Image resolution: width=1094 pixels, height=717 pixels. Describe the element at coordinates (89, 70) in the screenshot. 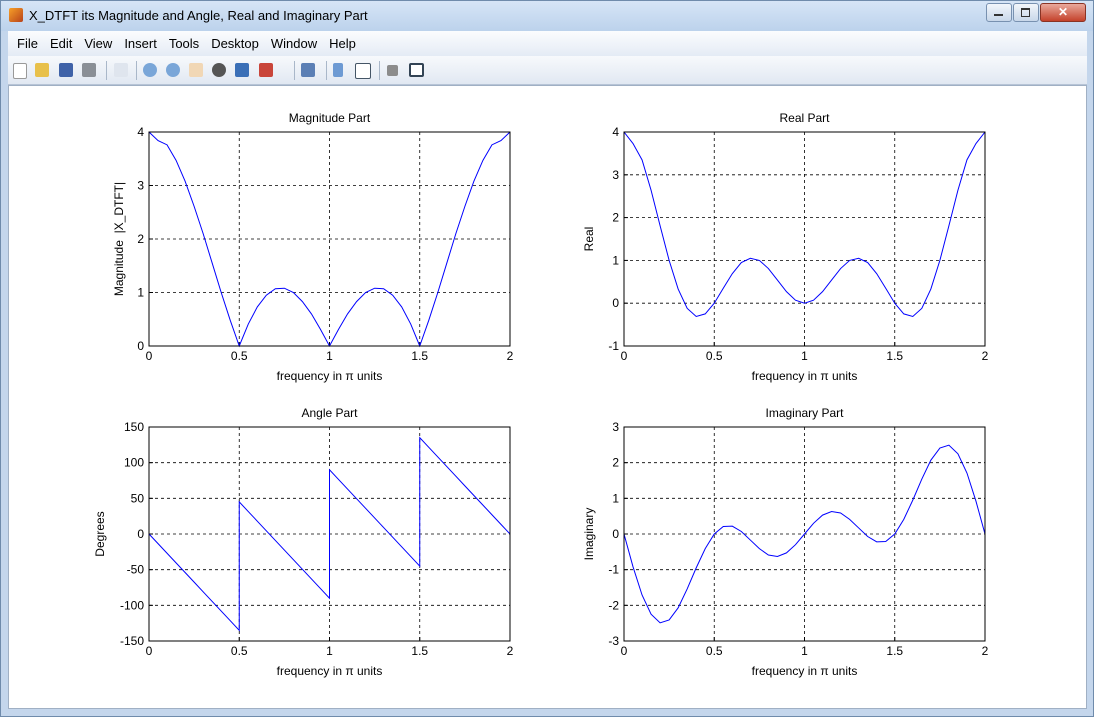

I see `print-icon` at that location.